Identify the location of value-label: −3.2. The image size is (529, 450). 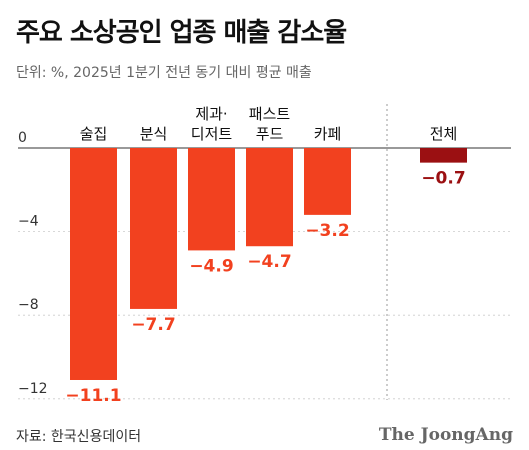
(327, 231).